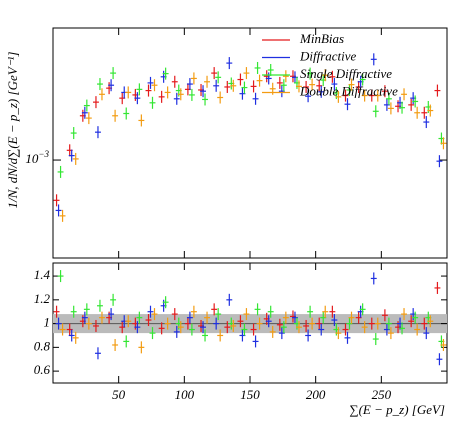 This screenshot has height=422, width=461. I want to click on legend-label: Double Diffractive, so click(348, 90).